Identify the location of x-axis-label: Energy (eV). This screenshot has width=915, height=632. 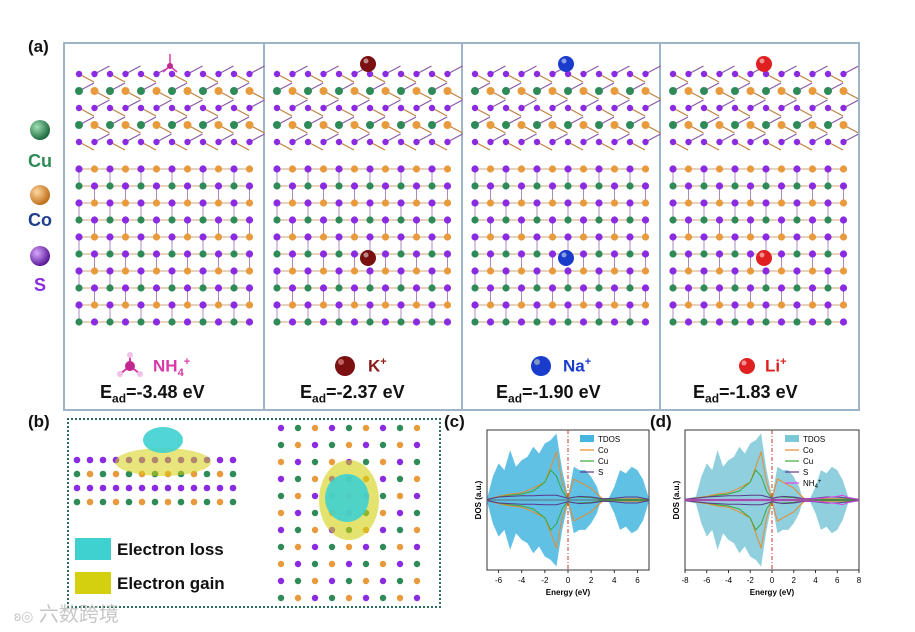
(772, 592).